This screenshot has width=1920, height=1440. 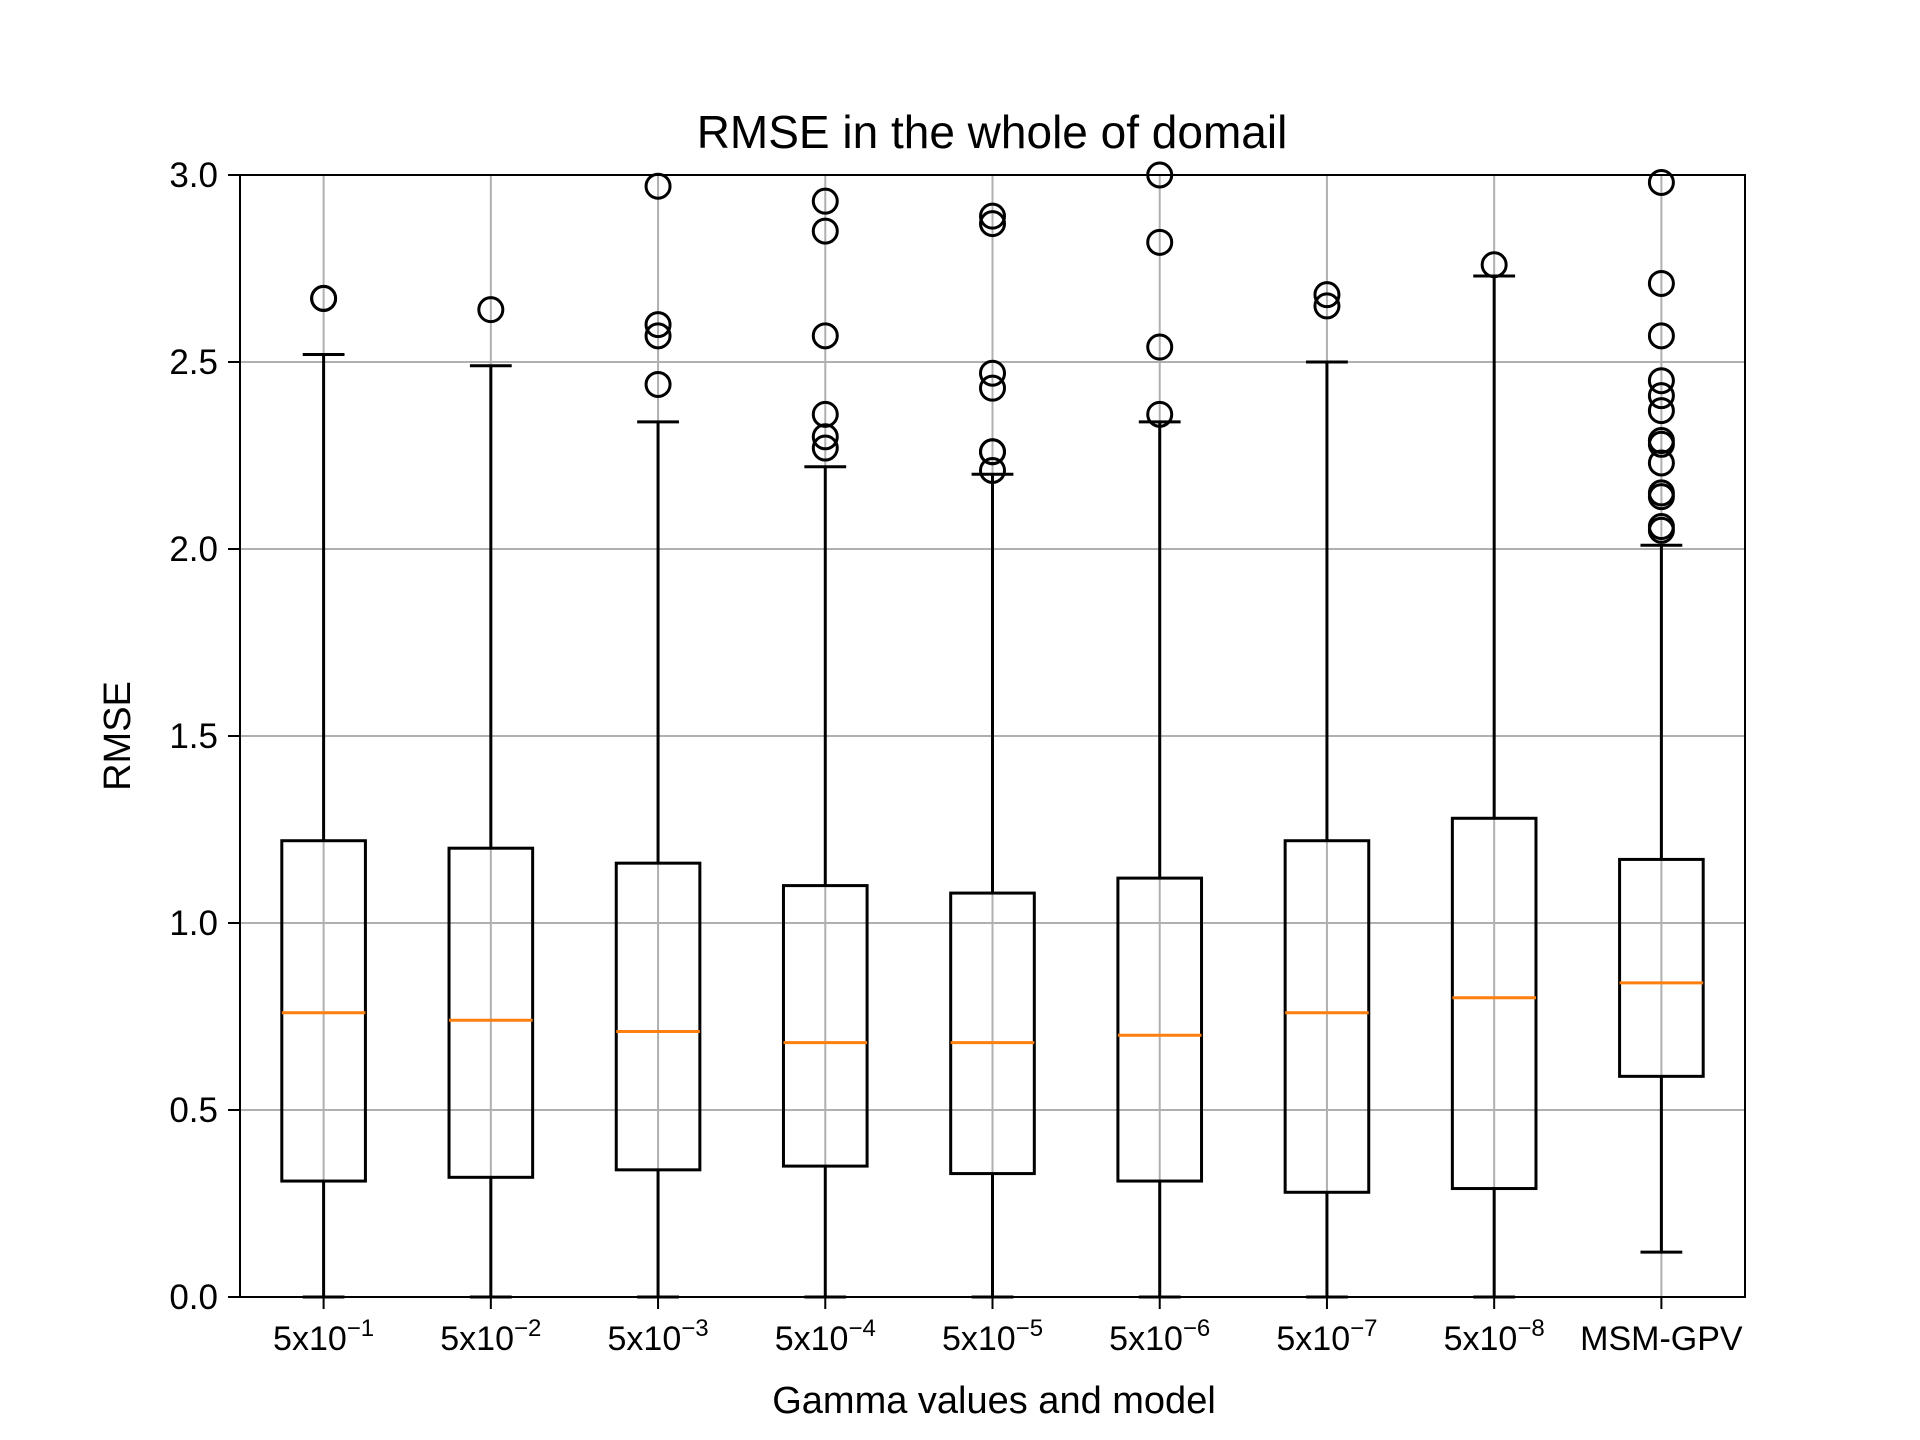 I want to click on x-tick-label: 5x10⁻⁷, so click(x=1326, y=1336).